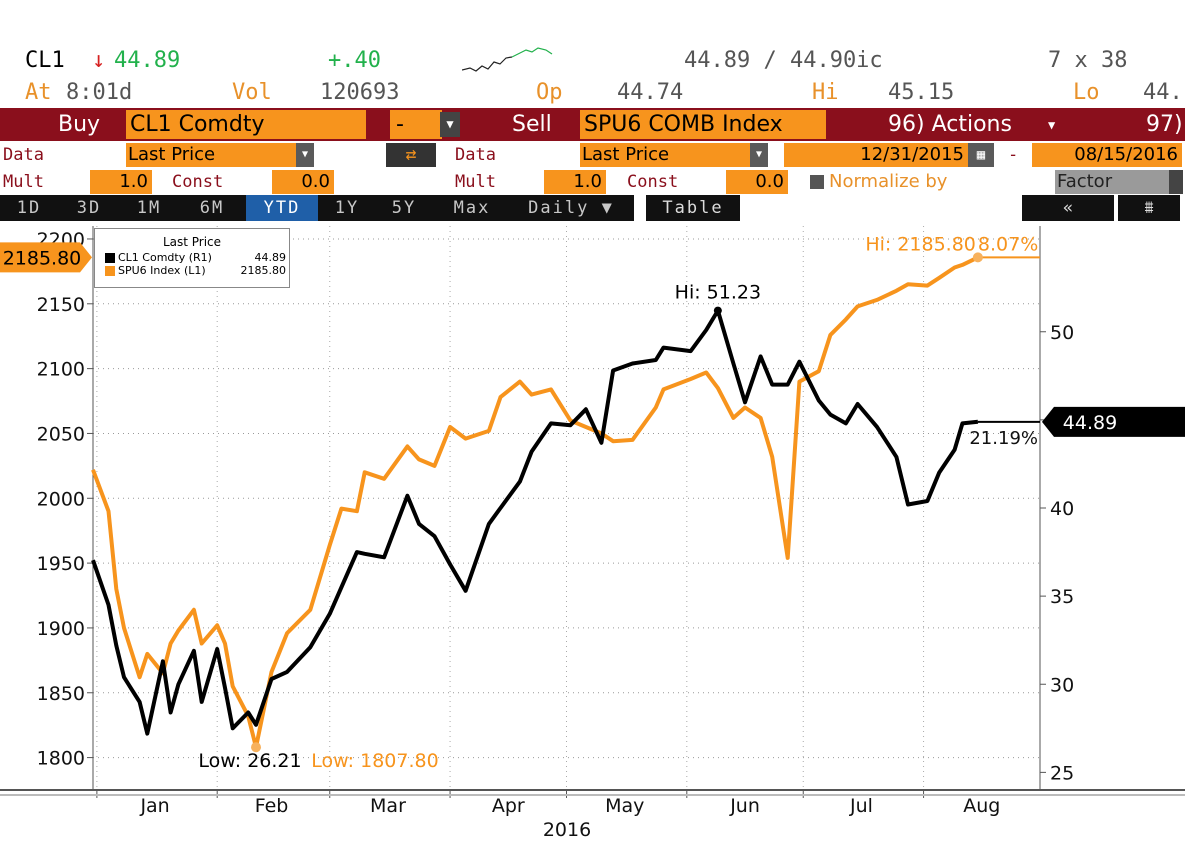 This screenshot has width=1185, height=853. I want to click on x-tick-label: Jan, so click(154, 806).